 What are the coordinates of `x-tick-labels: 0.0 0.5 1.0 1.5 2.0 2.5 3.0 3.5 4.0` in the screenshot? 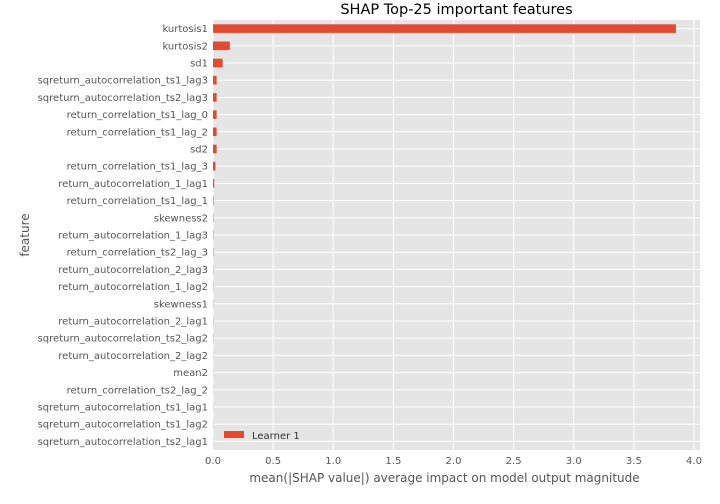 It's located at (453, 461).